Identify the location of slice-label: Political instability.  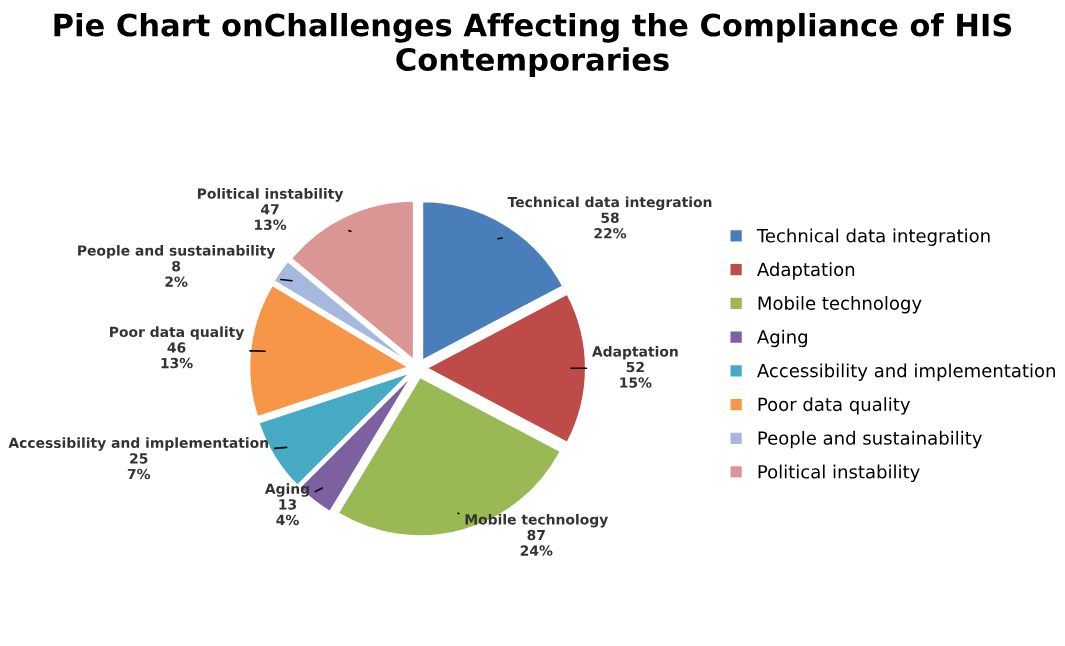
(270, 195).